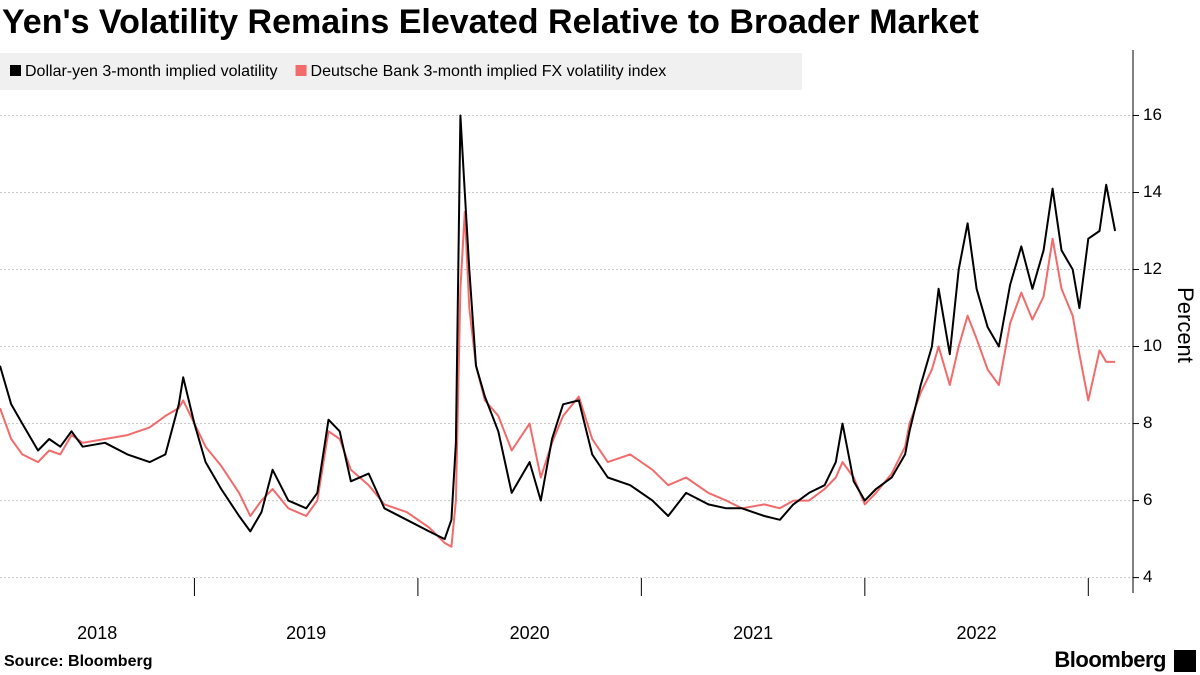 This screenshot has width=1200, height=675. What do you see at coordinates (1152, 191) in the screenshot?
I see `y-tick-label: 14` at bounding box center [1152, 191].